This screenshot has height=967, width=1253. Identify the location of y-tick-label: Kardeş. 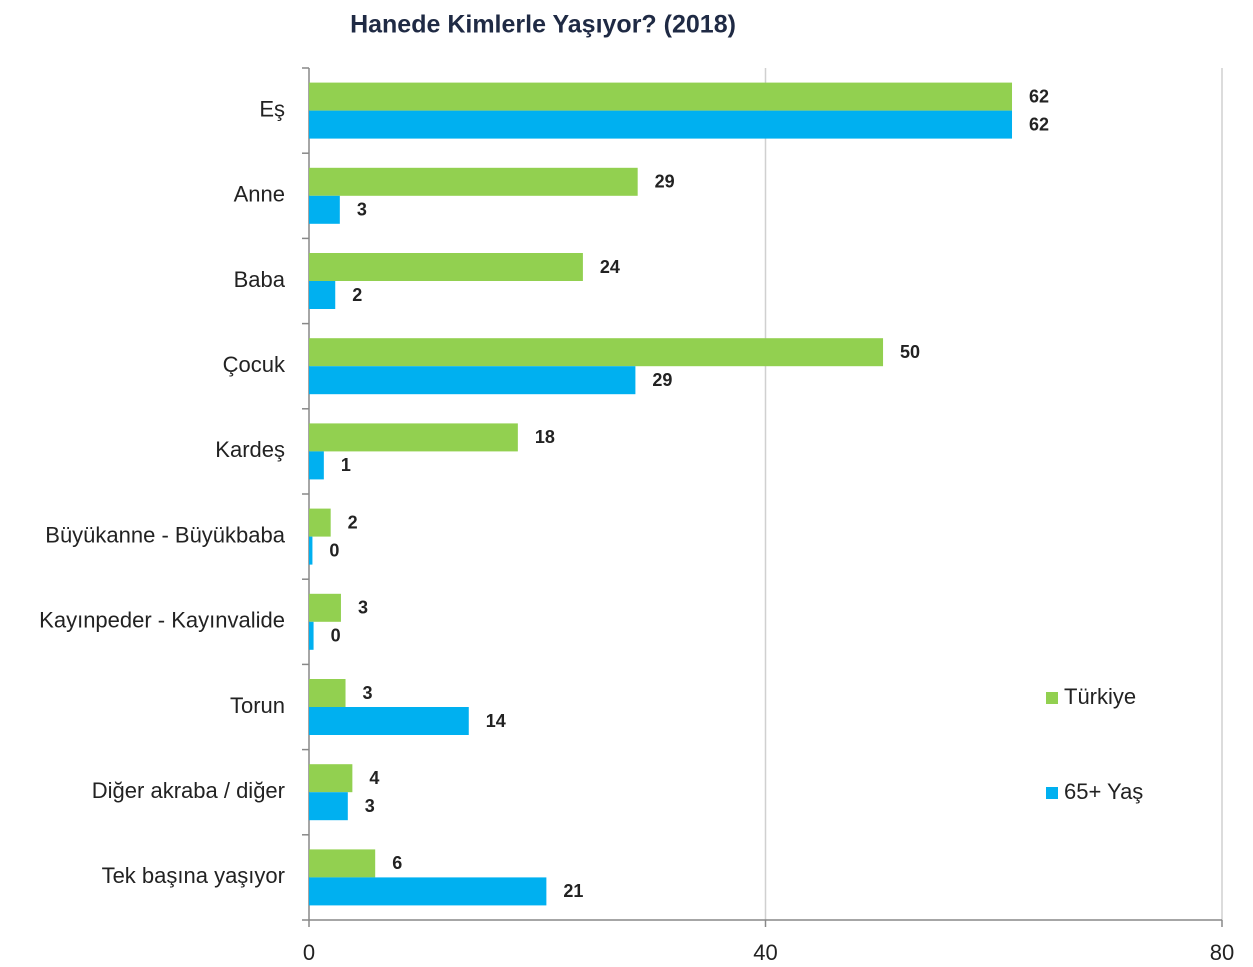
(250, 449).